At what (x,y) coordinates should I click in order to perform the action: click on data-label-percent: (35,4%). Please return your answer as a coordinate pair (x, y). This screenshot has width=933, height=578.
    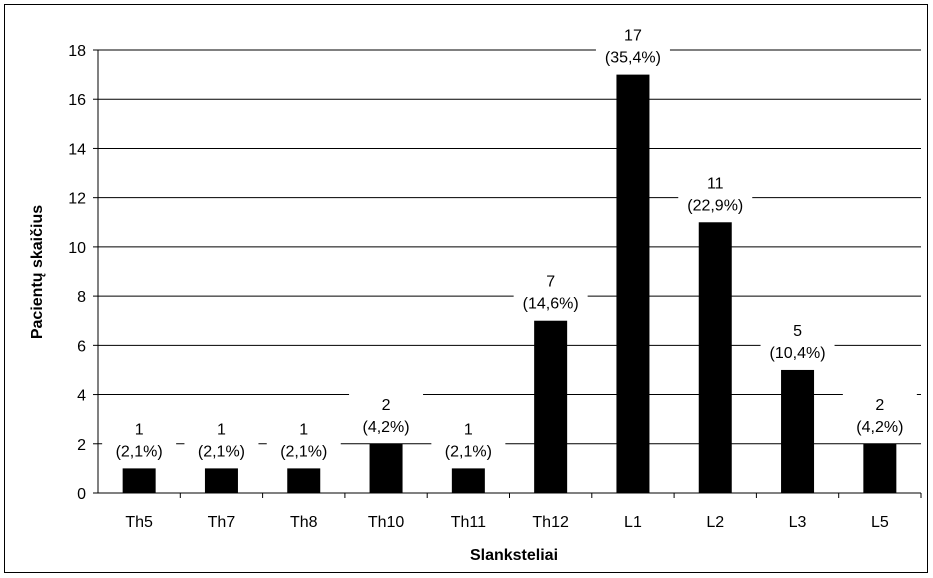
    Looking at the image, I should click on (633, 58).